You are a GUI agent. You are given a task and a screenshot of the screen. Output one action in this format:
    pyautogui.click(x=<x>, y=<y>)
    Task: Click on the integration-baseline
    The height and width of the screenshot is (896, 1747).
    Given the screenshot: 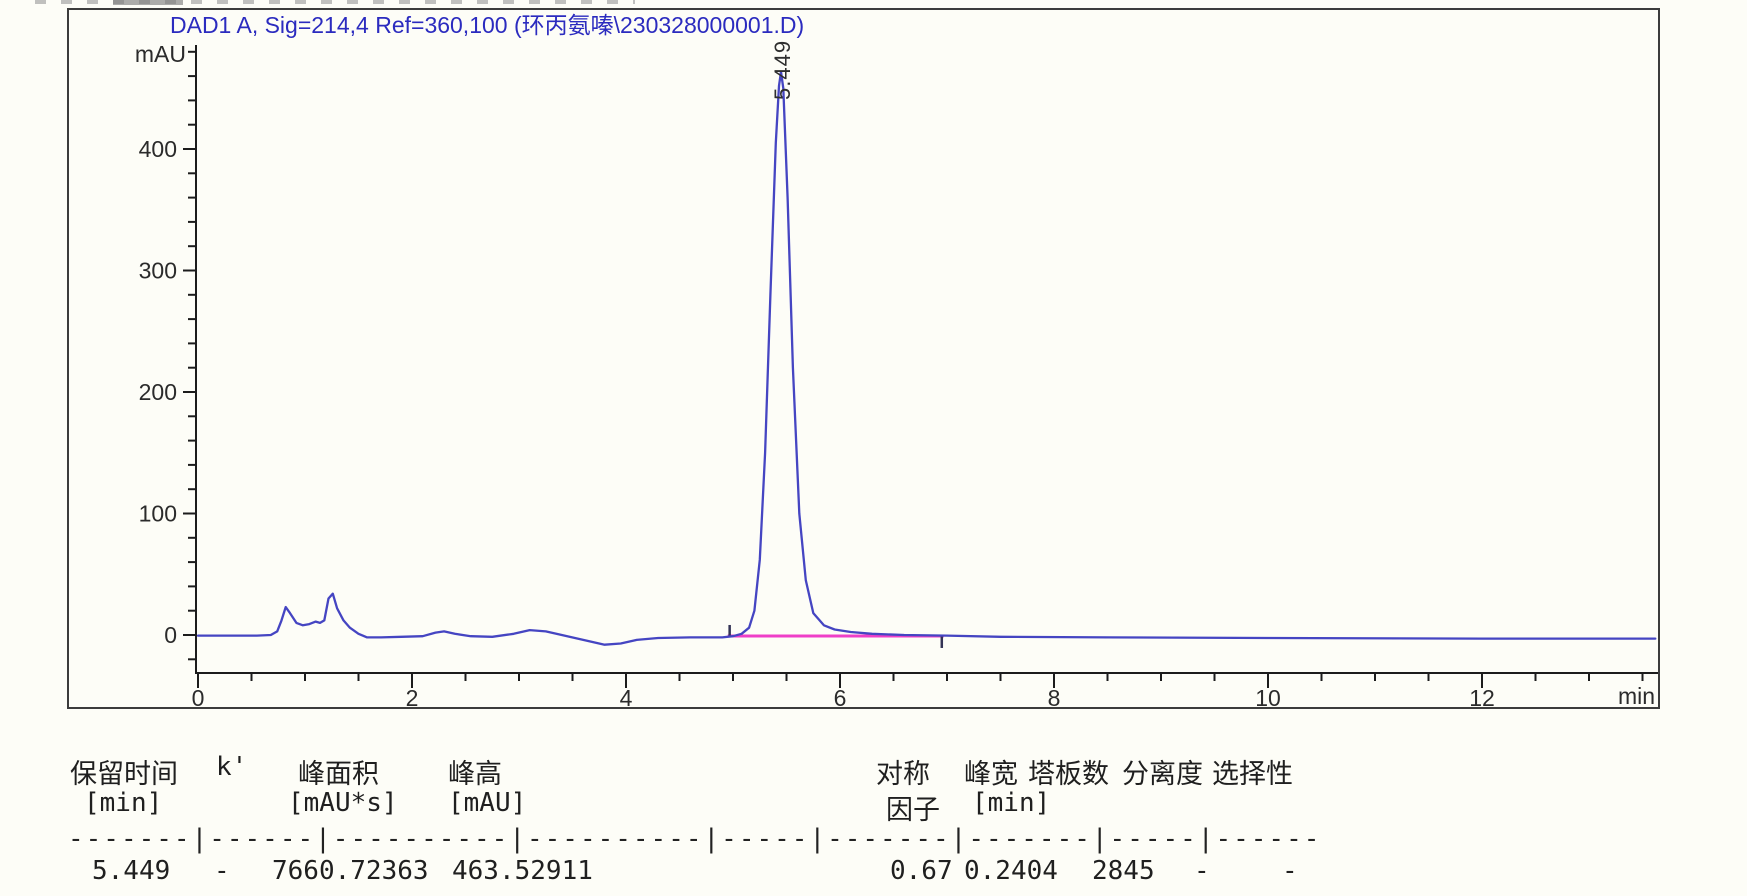 What is the action you would take?
    pyautogui.click(x=835, y=636)
    